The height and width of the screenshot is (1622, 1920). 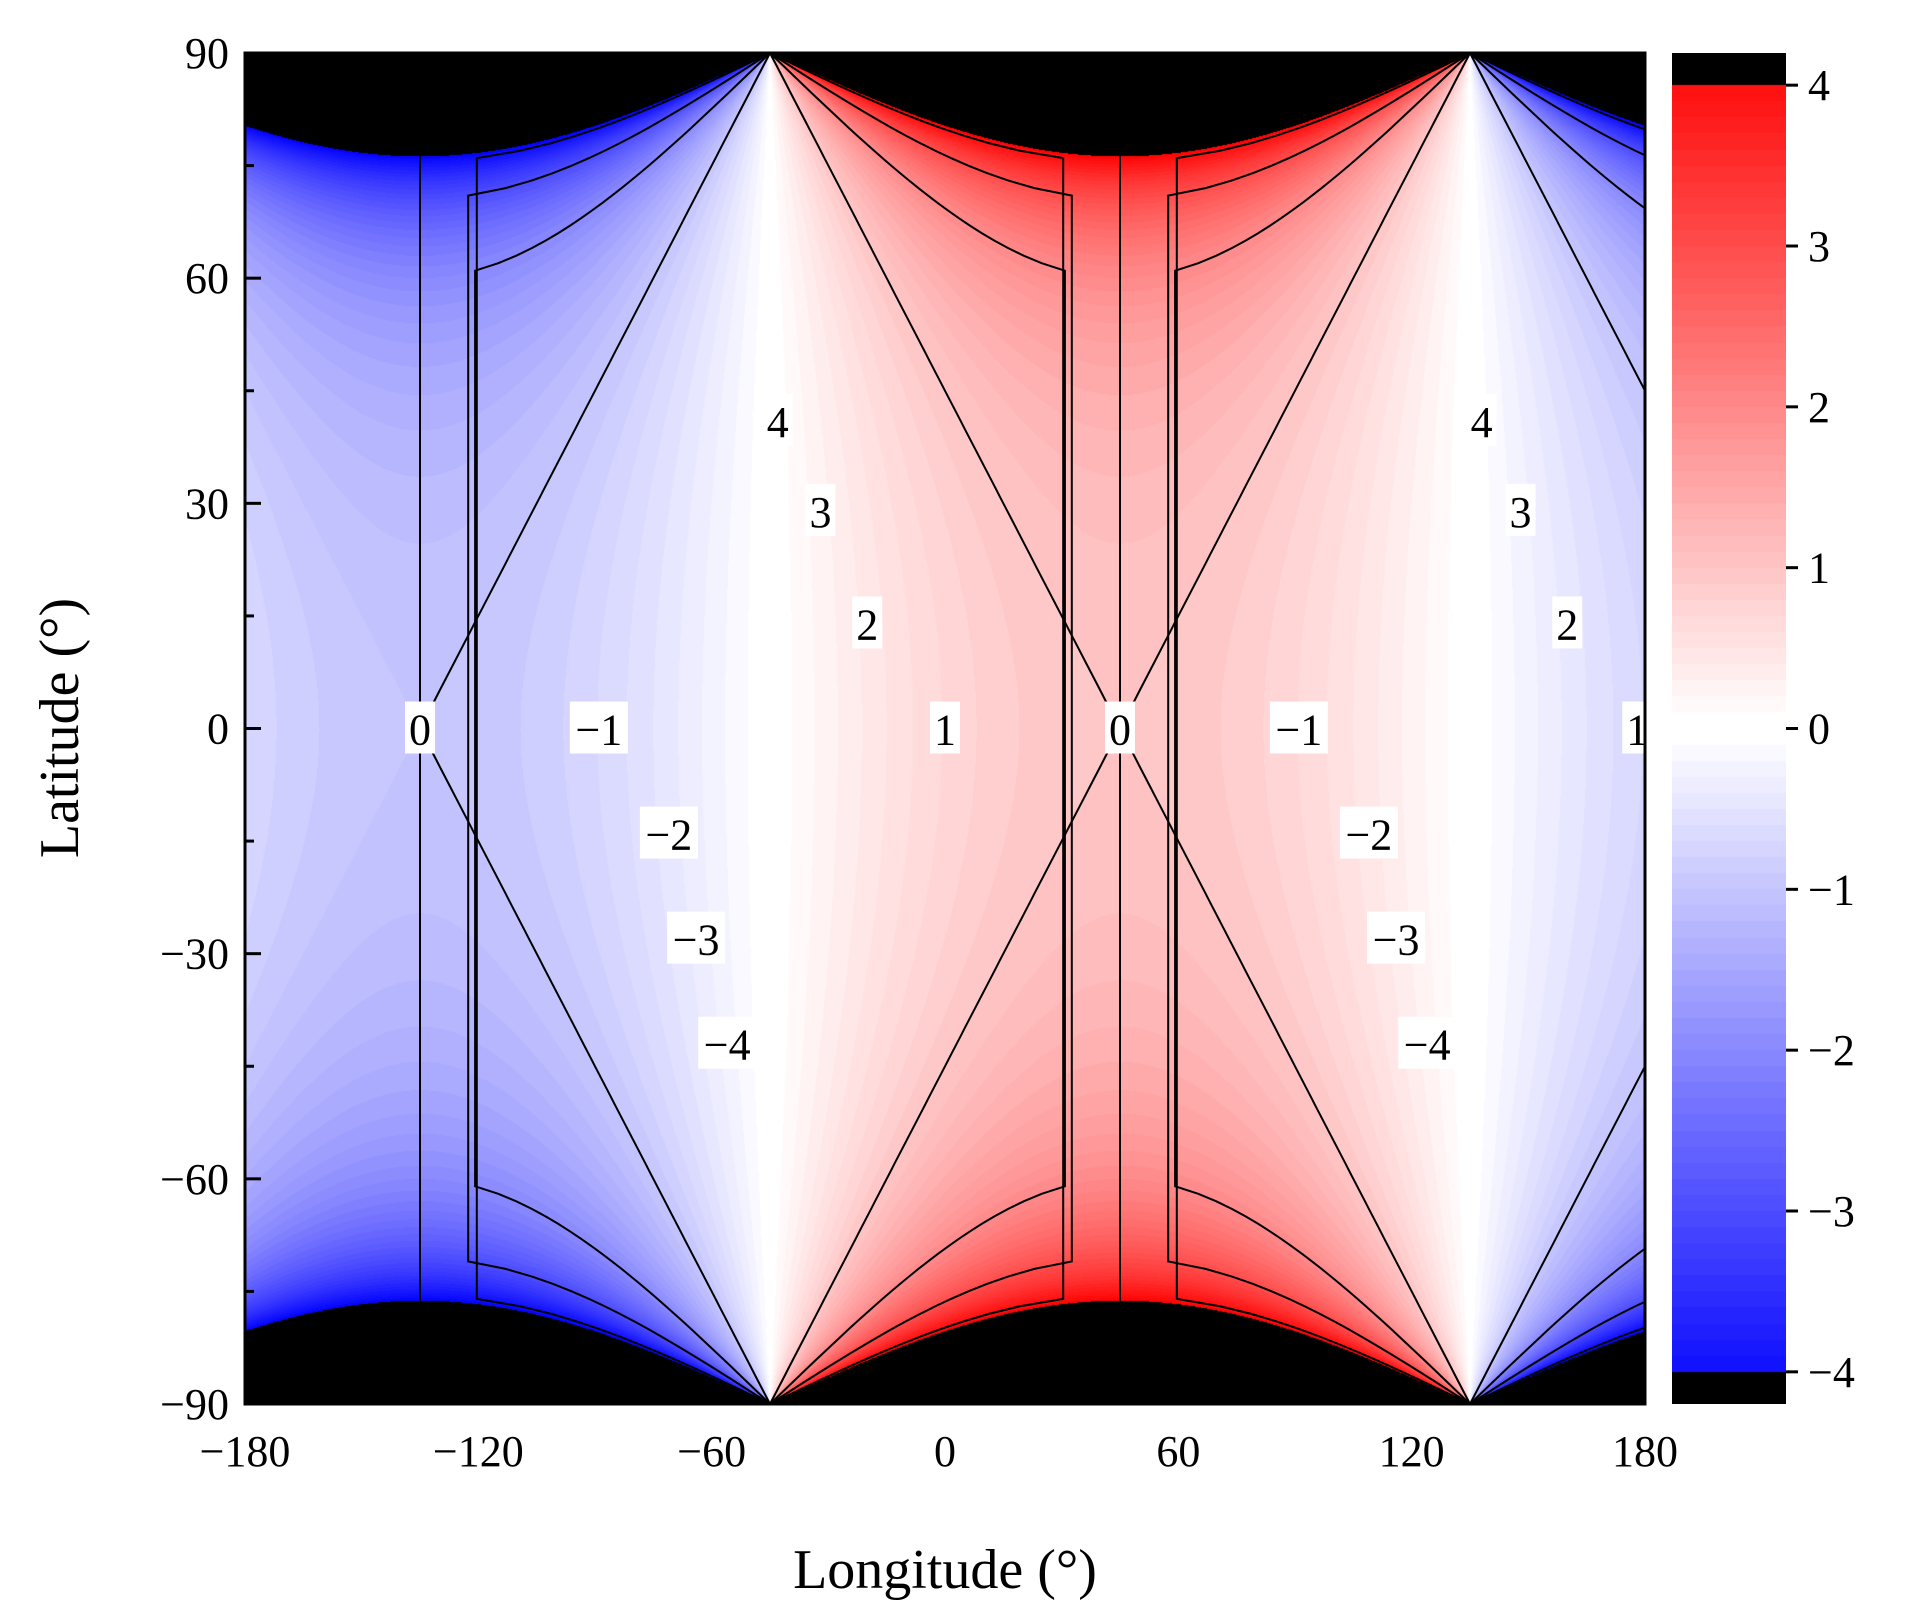 What do you see at coordinates (1412, 1451) in the screenshot?
I see `x-tick-label: 120` at bounding box center [1412, 1451].